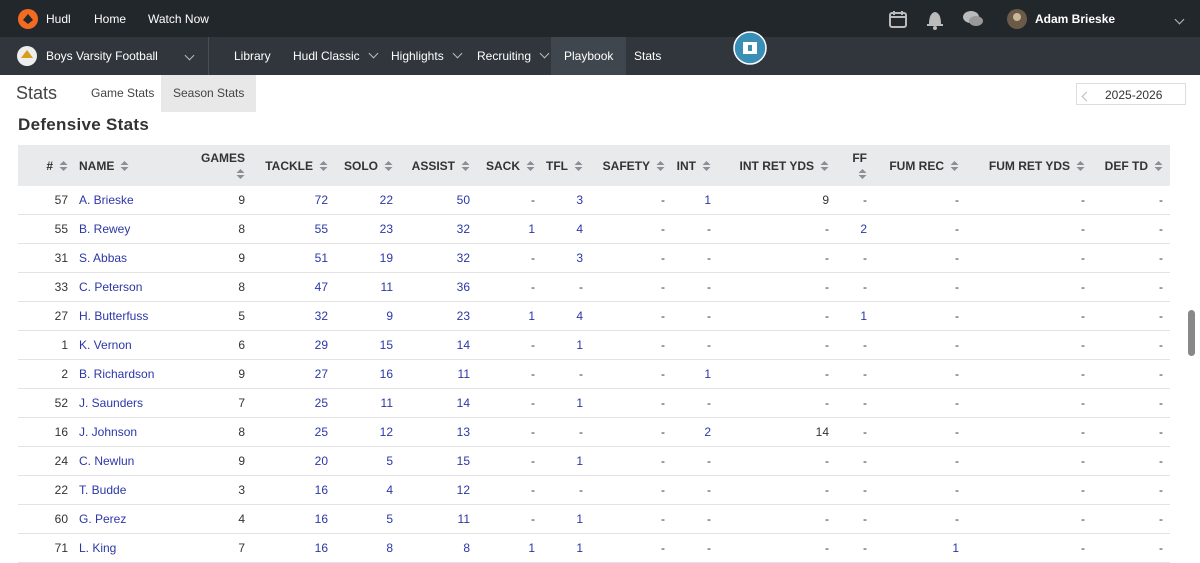  I want to click on tab: Game Stats, so click(123, 93).